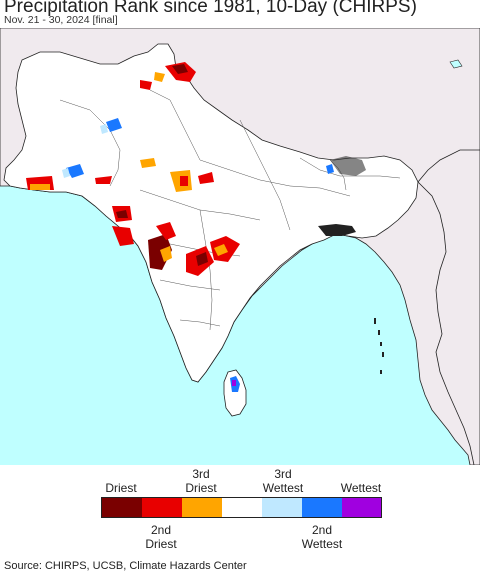 Image resolution: width=480 pixels, height=575 pixels. I want to click on legend-label-wettest: Wettest, so click(361, 488).